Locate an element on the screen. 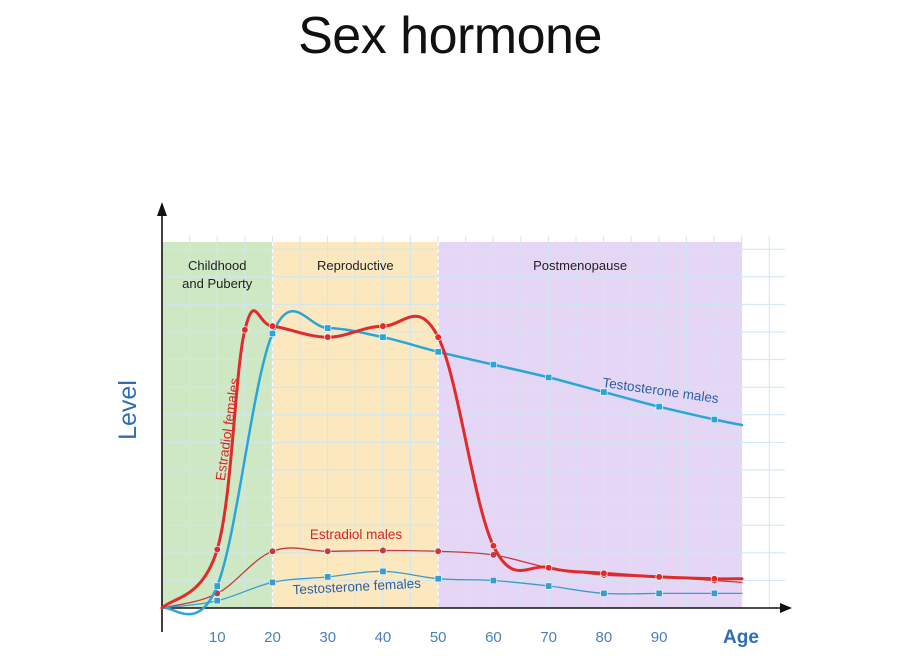  x-axis-arrow-icon is located at coordinates (786, 608).